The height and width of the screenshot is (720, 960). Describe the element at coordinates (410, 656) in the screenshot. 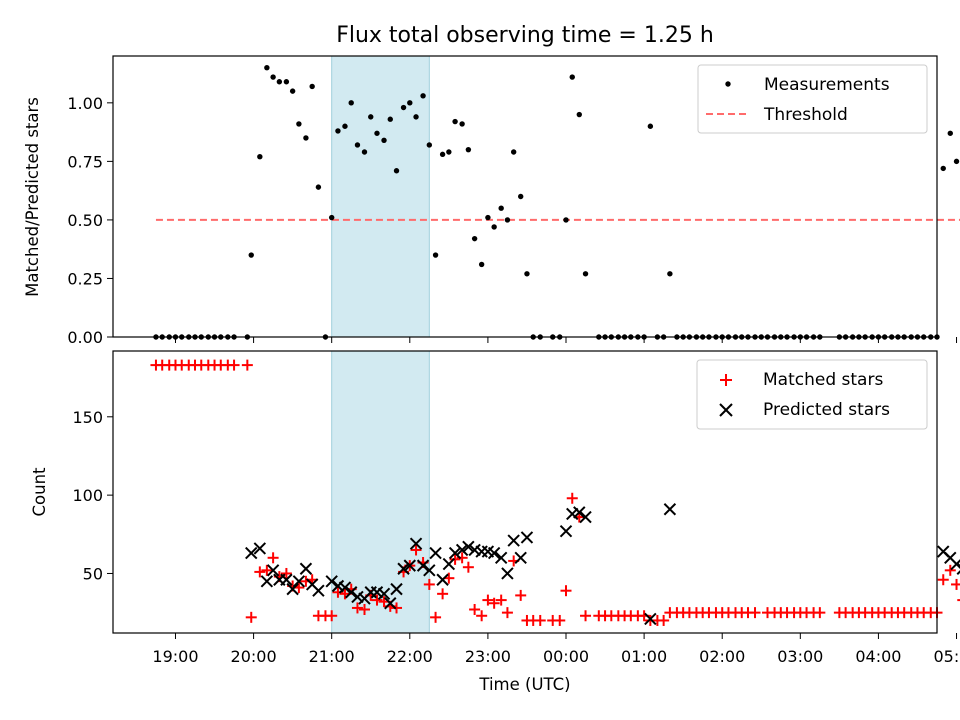

I see `bottom-x-tick-label: 22:00` at that location.